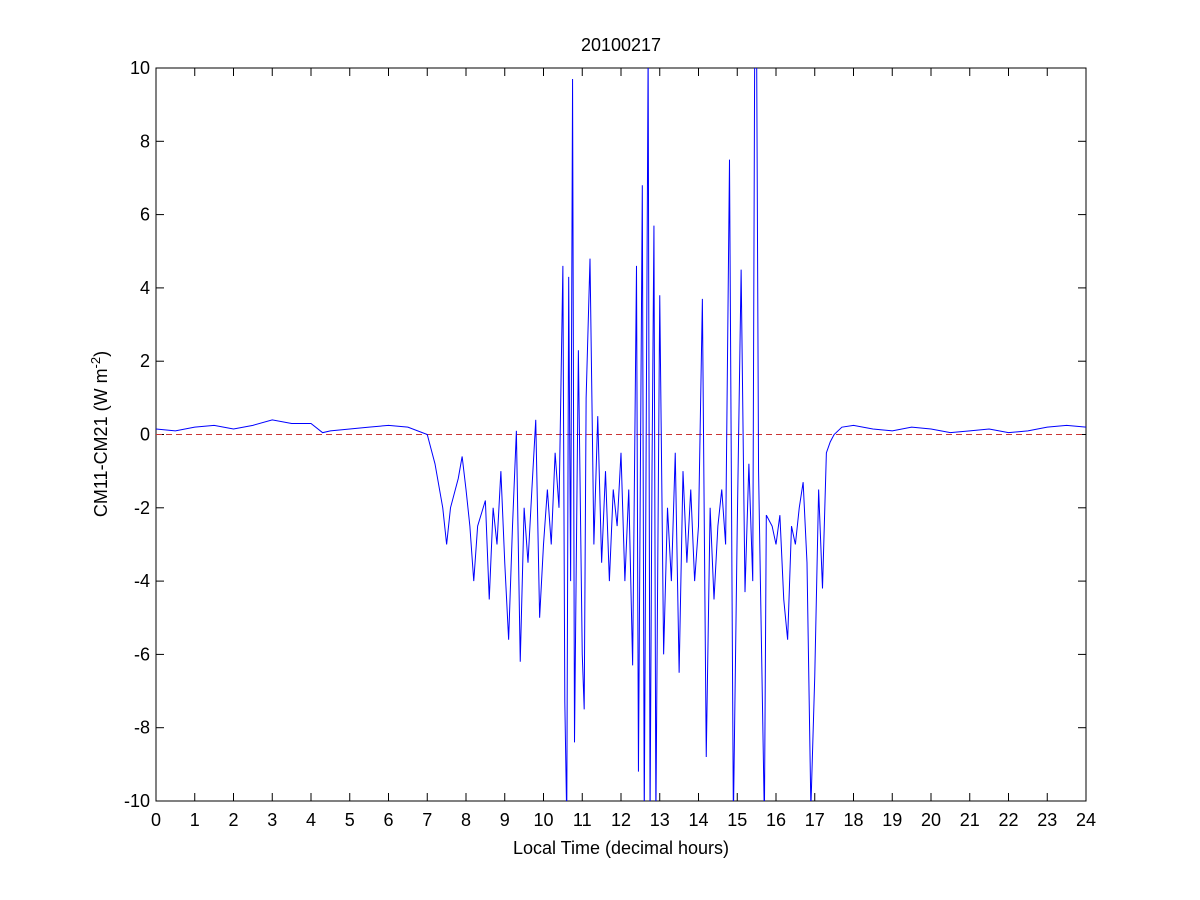 This screenshot has width=1200, height=900. I want to click on y-label-suffix: ), so click(101, 354).